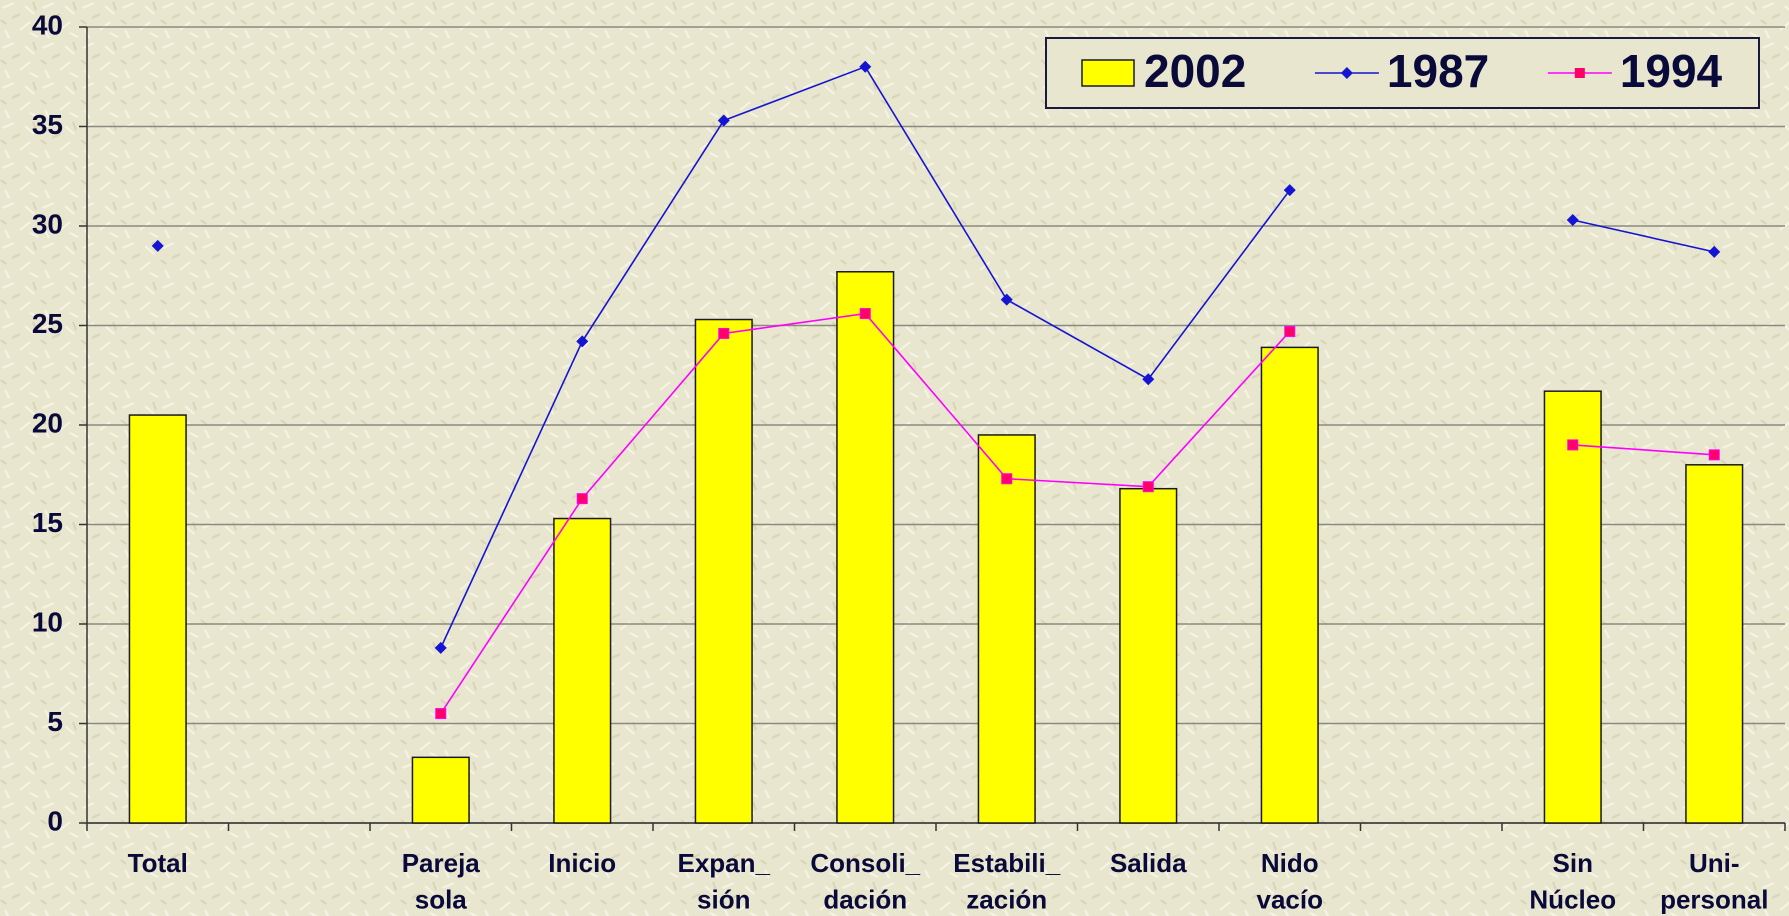 The image size is (1789, 916). I want to click on legend-label: 1987, so click(1438, 71).